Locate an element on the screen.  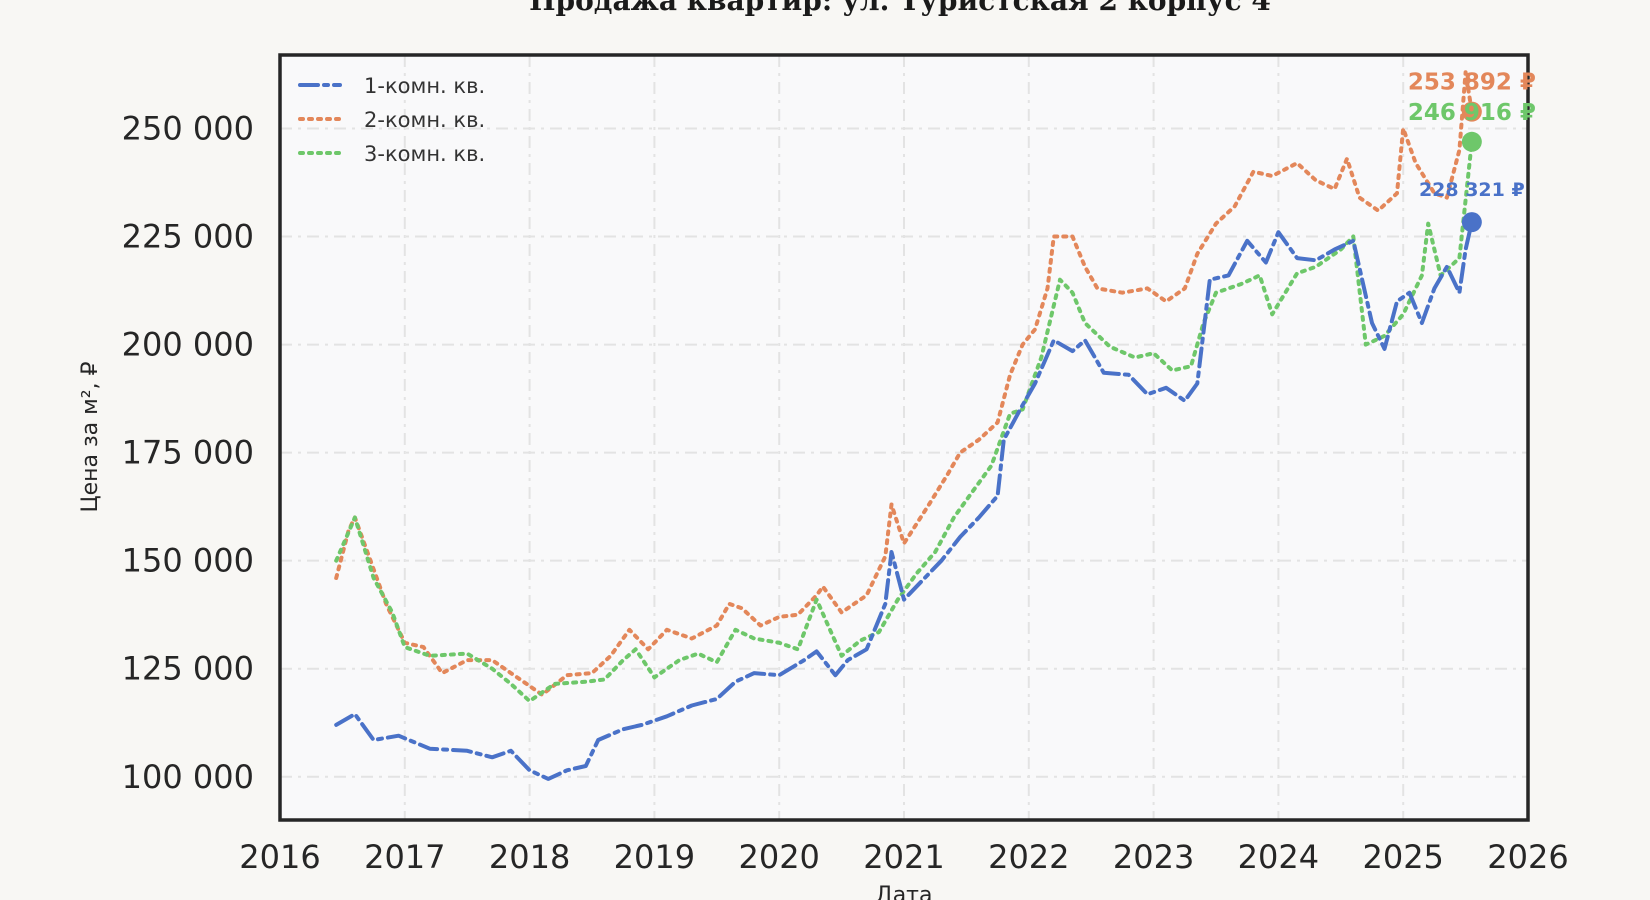
end-value-label-3: 246 916 ₽ is located at coordinates (1472, 113).